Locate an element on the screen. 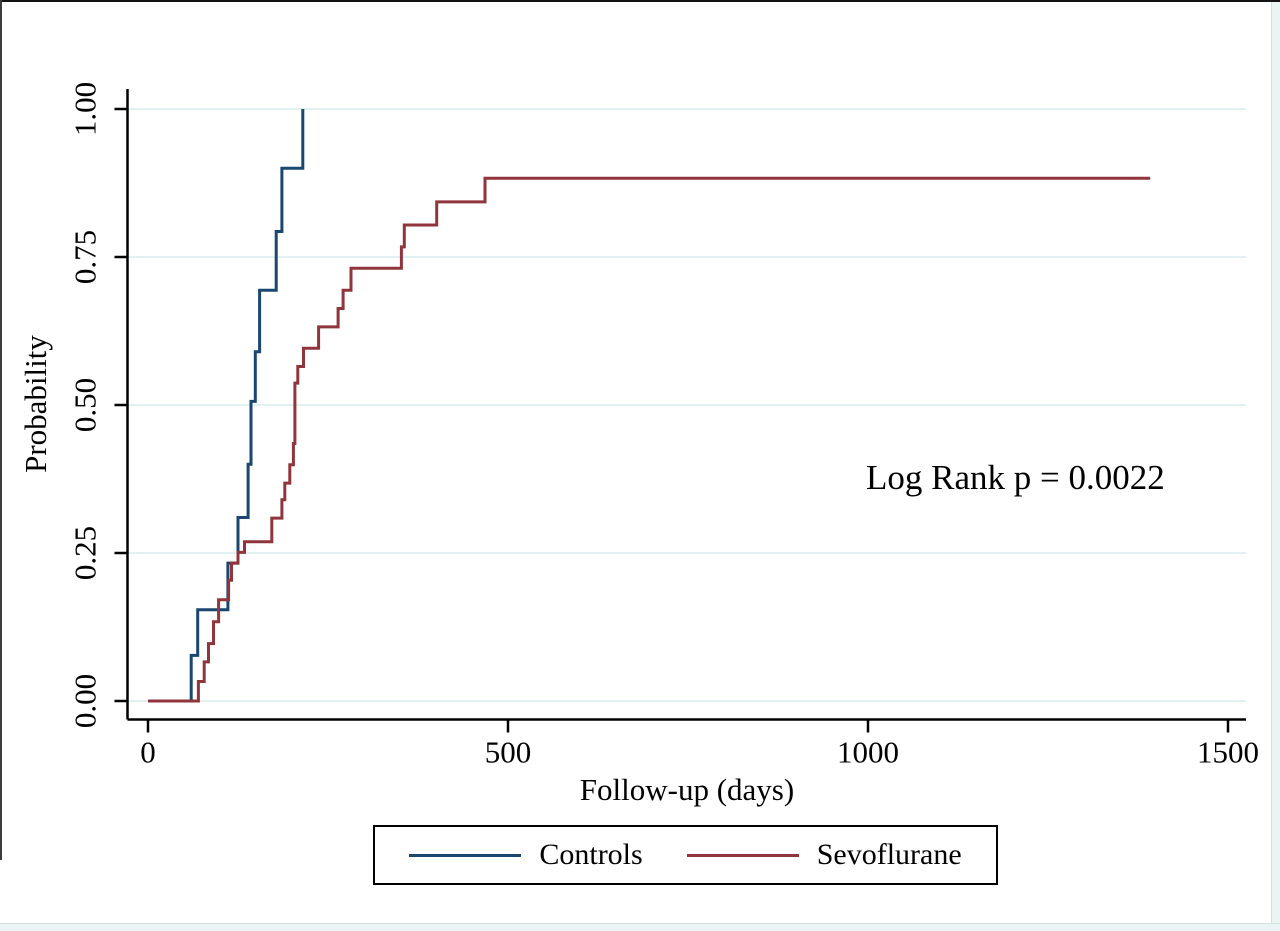  y-axis-title: Probability is located at coordinates (35, 404).